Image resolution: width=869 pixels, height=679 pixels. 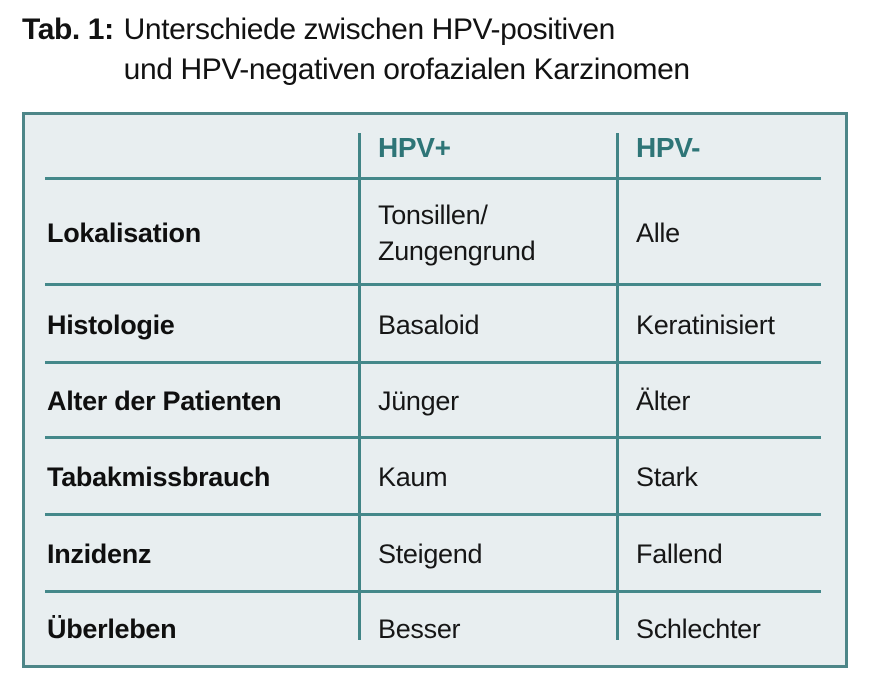 I want to click on cell-inzidenz-hpv-positive: Steigend, so click(x=430, y=554).